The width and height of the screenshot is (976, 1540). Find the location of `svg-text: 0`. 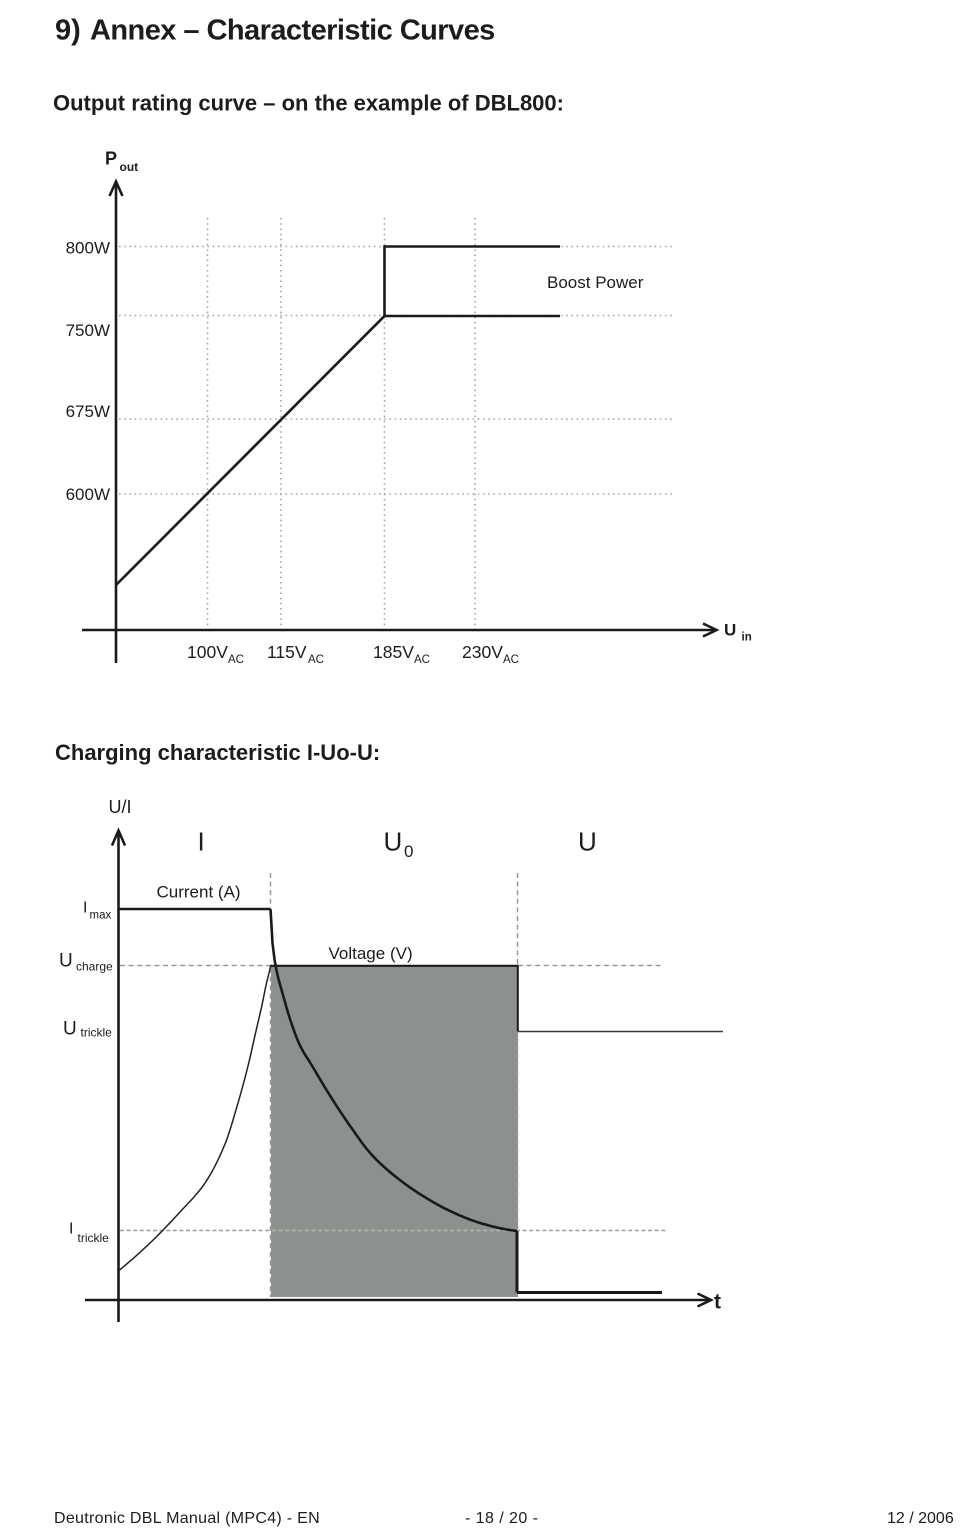

svg-text: 0 is located at coordinates (408, 851).